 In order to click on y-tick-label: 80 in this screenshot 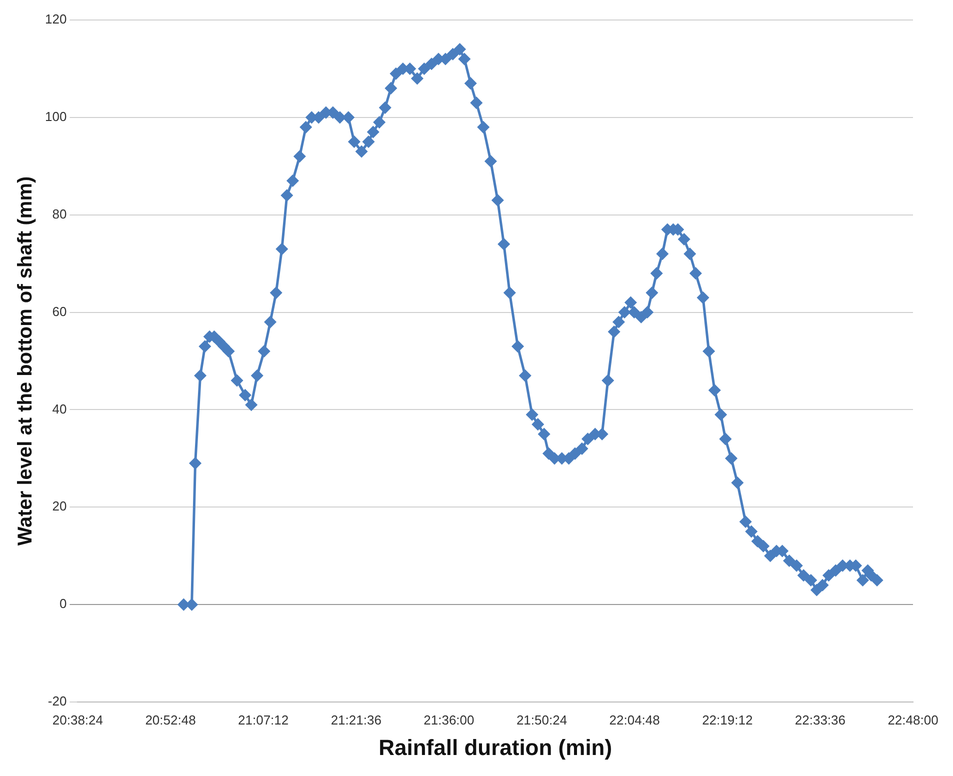, I will do `click(59, 214)`.